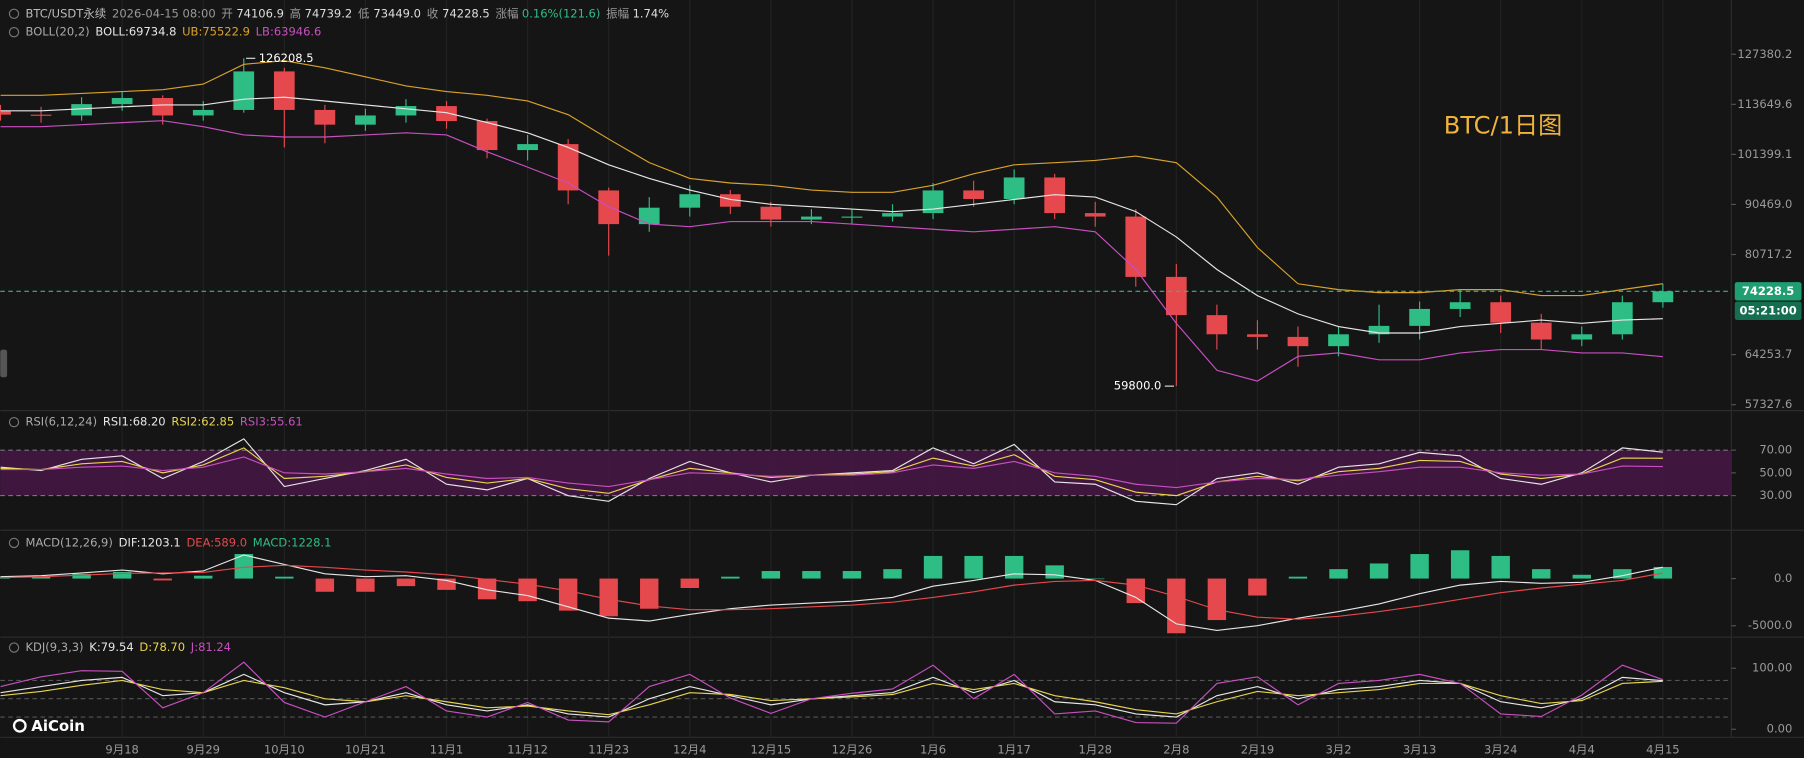 The image size is (1804, 758). Describe the element at coordinates (933, 749) in the screenshot. I see `x-tick-label: 1月6` at that location.